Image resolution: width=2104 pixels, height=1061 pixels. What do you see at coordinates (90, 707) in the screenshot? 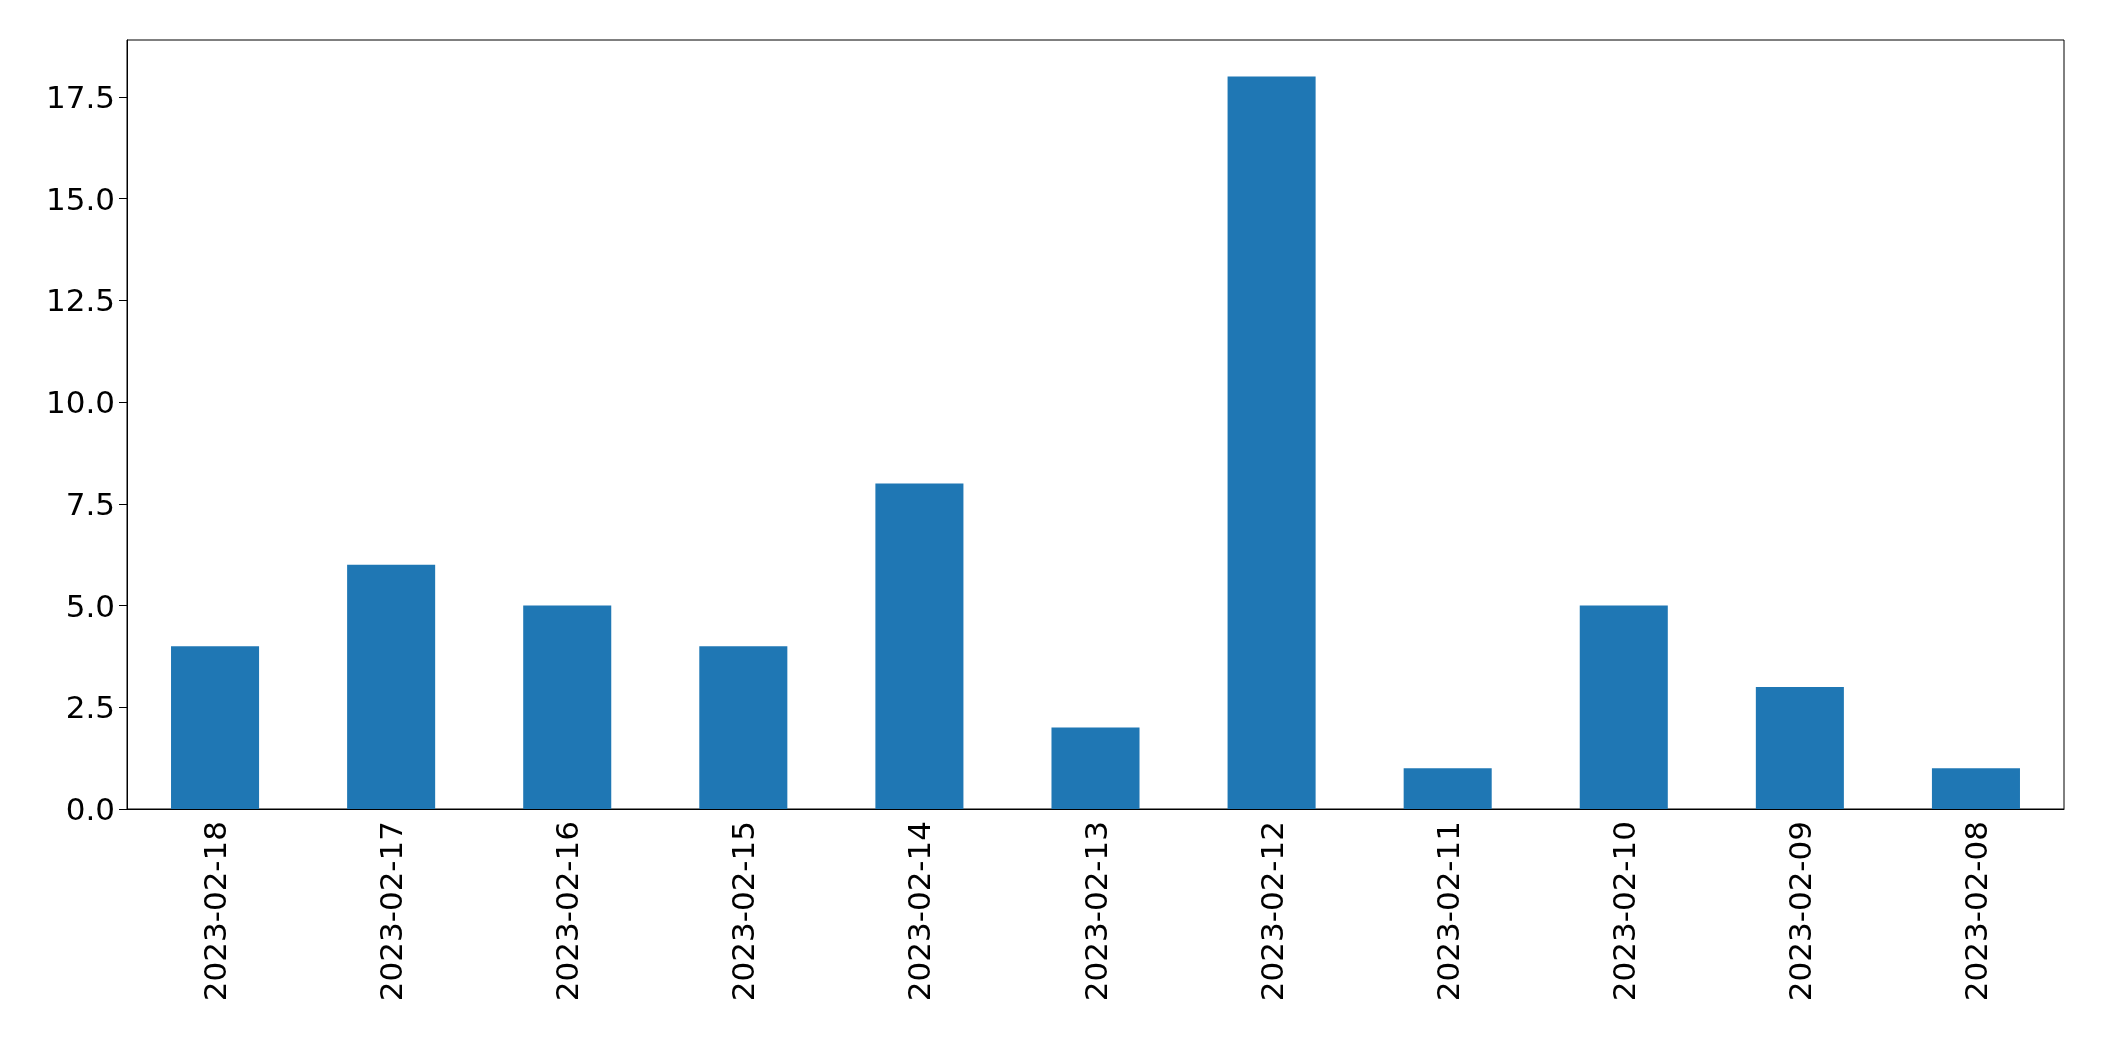
I see `y-tick-label: 2.5` at bounding box center [90, 707].